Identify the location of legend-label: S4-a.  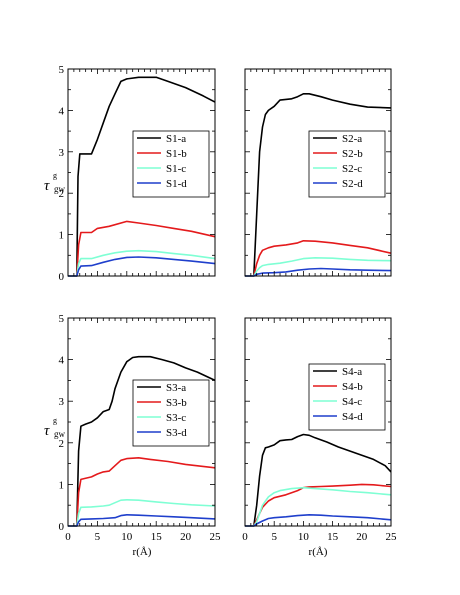
(352, 372).